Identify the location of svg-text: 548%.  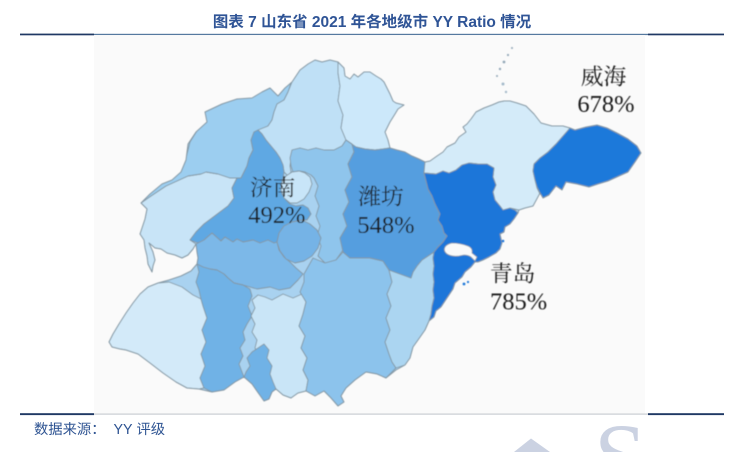
(385, 225).